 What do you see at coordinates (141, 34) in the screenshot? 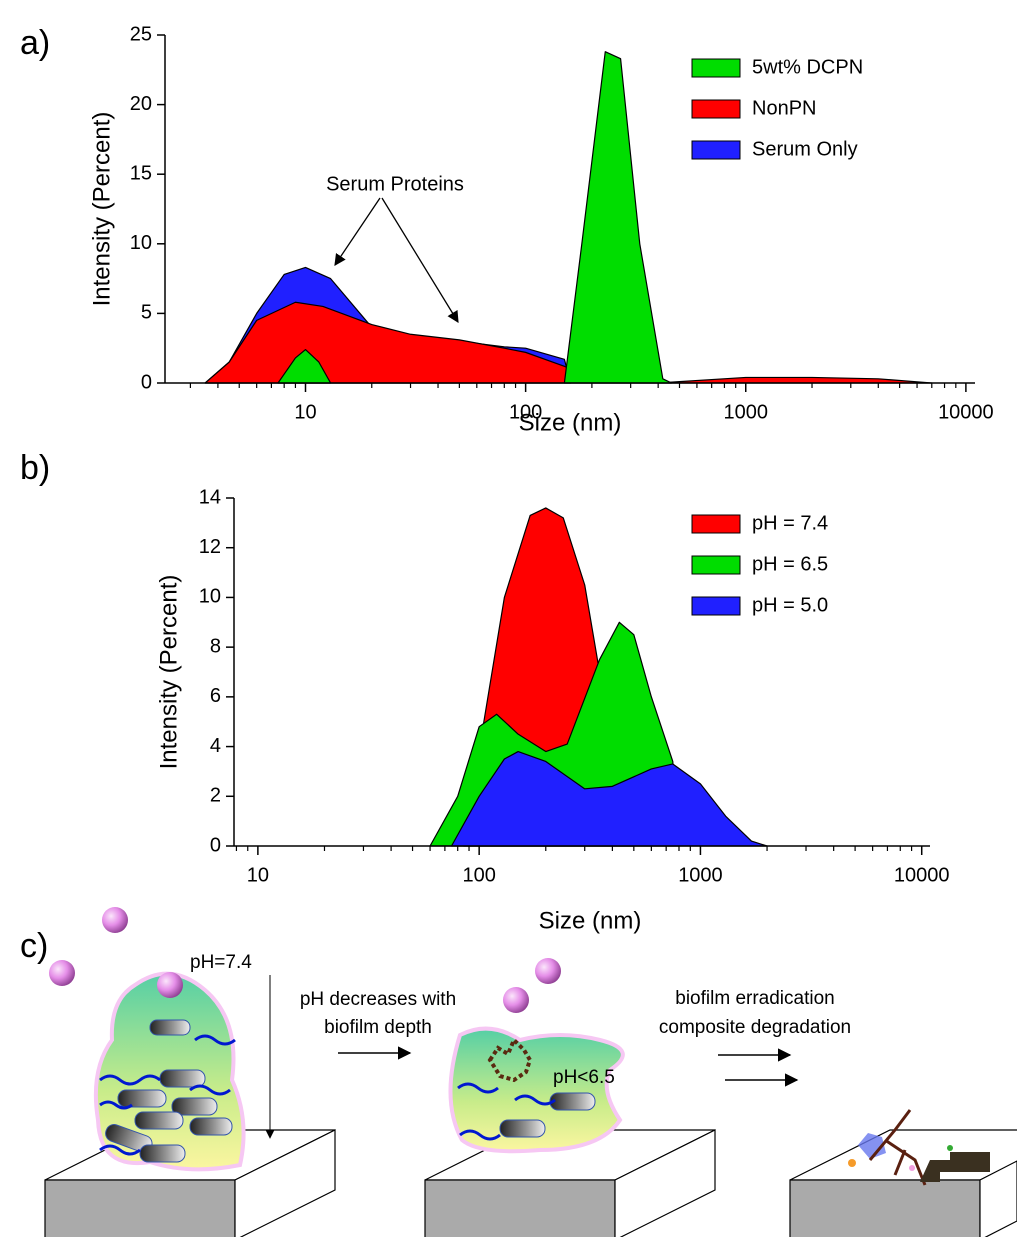
I see `y-tick-label: 25` at bounding box center [141, 34].